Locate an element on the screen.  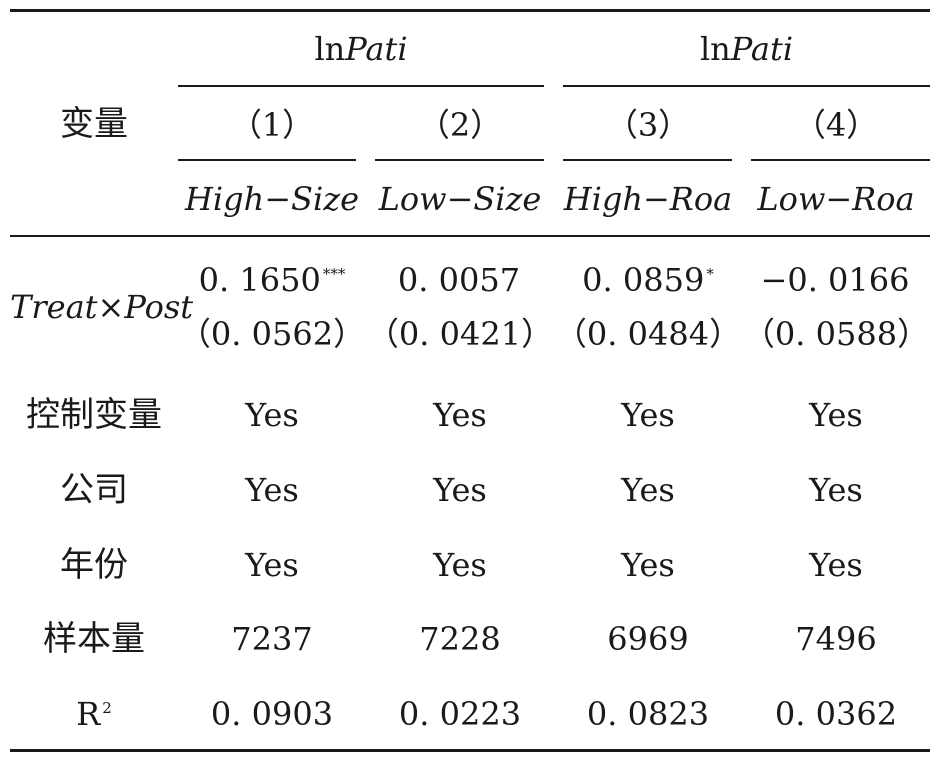
row-firm-value-4: Yes is located at coordinates (836, 490).